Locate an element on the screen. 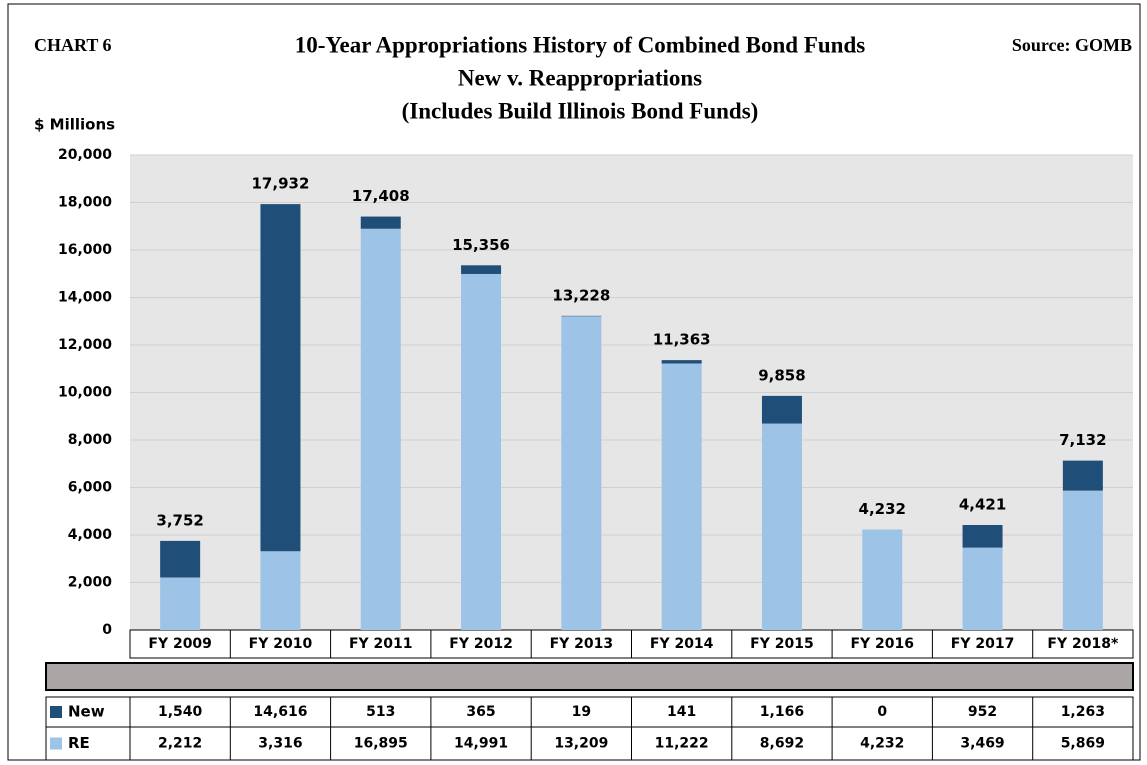 This screenshot has height=765, width=1147. table-value: 3,316 is located at coordinates (280, 744).